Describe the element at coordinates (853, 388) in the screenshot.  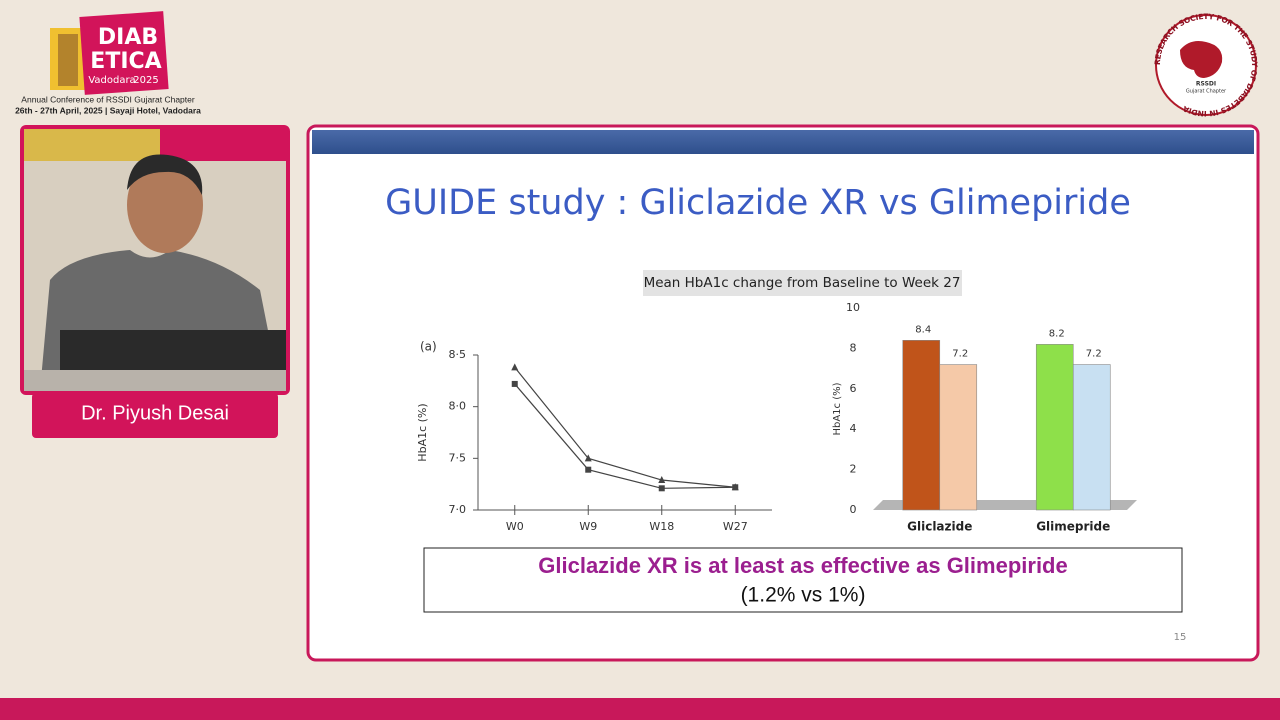
I see `y-tick-label: 6` at that location.